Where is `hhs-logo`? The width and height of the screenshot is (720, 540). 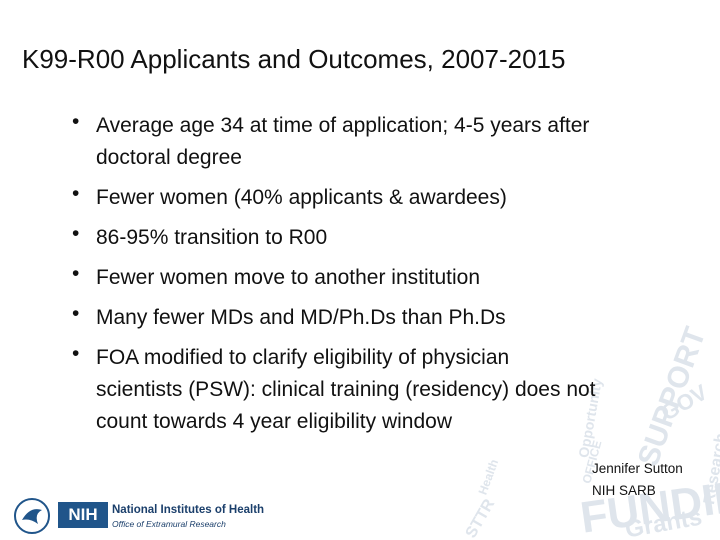
hhs-logo is located at coordinates (32, 516).